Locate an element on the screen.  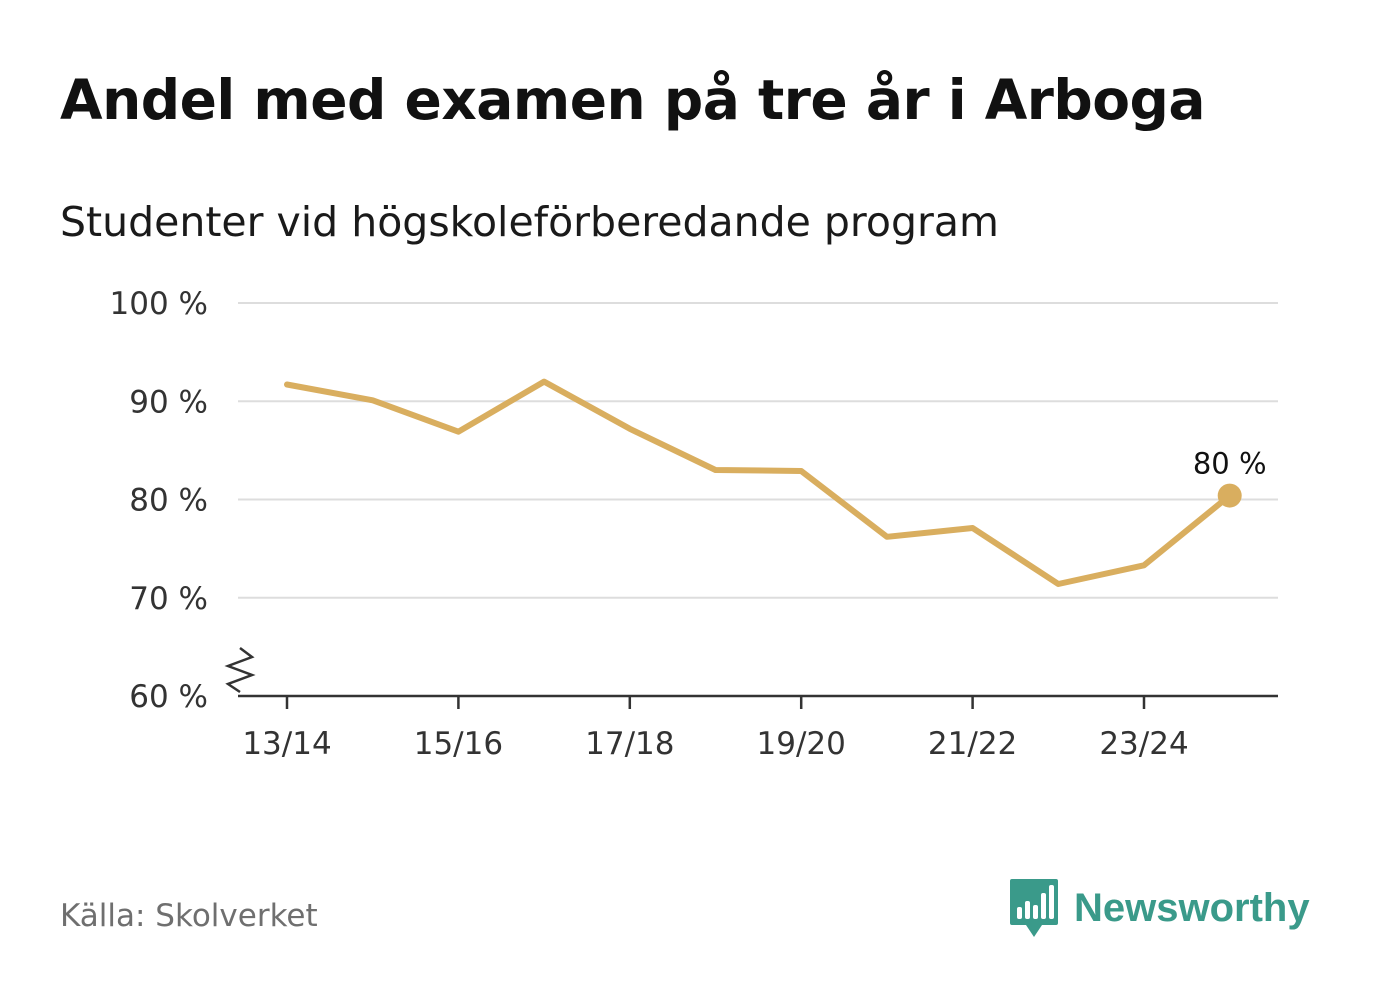
x-tick-label: 17/18 is located at coordinates (629, 744).